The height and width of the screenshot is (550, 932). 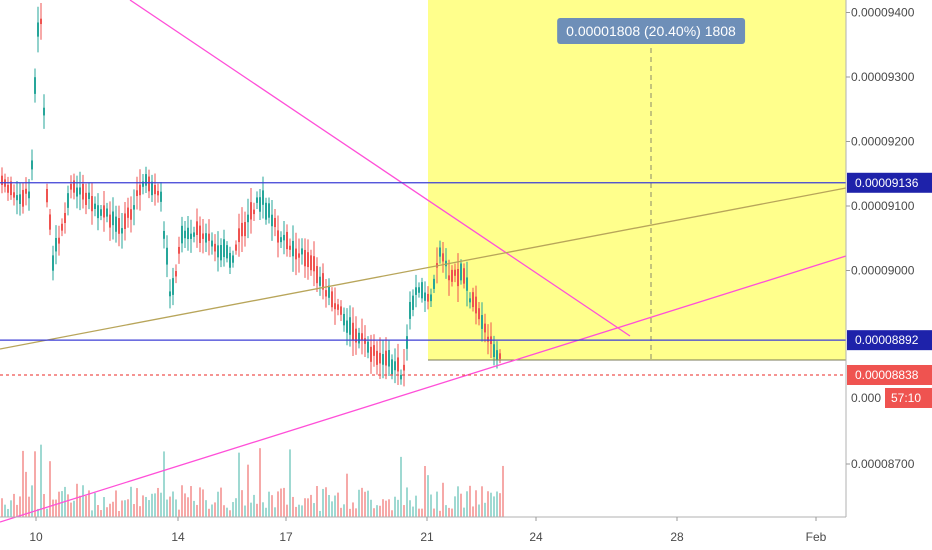 I want to click on time-tick-label: 14, so click(x=178, y=537).